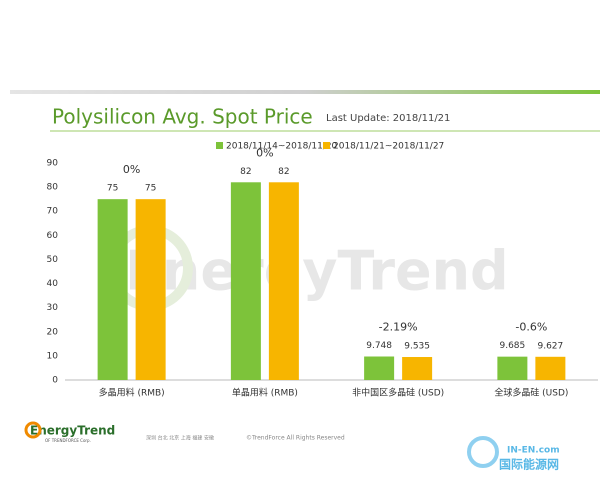 Image resolution: width=600 pixels, height=481 pixels. I want to click on site-logo, so click(483, 452).